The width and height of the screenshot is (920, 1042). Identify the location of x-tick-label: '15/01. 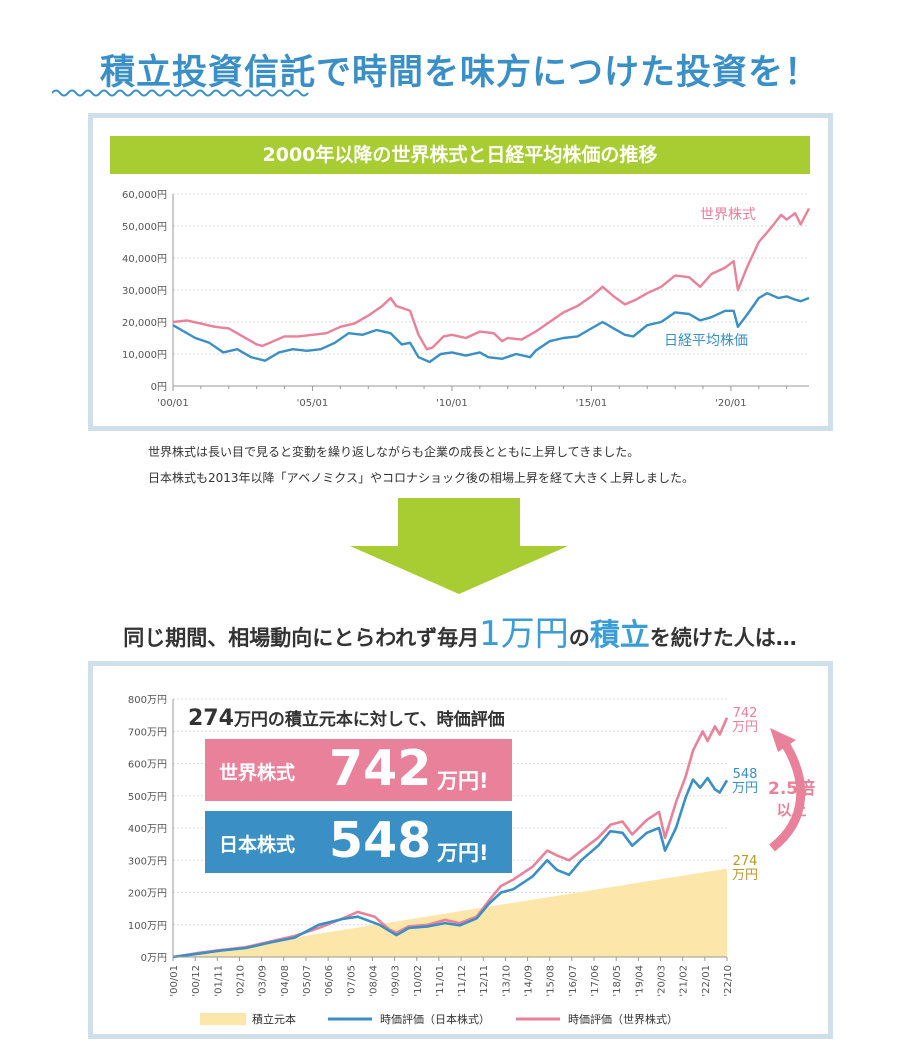
(592, 403).